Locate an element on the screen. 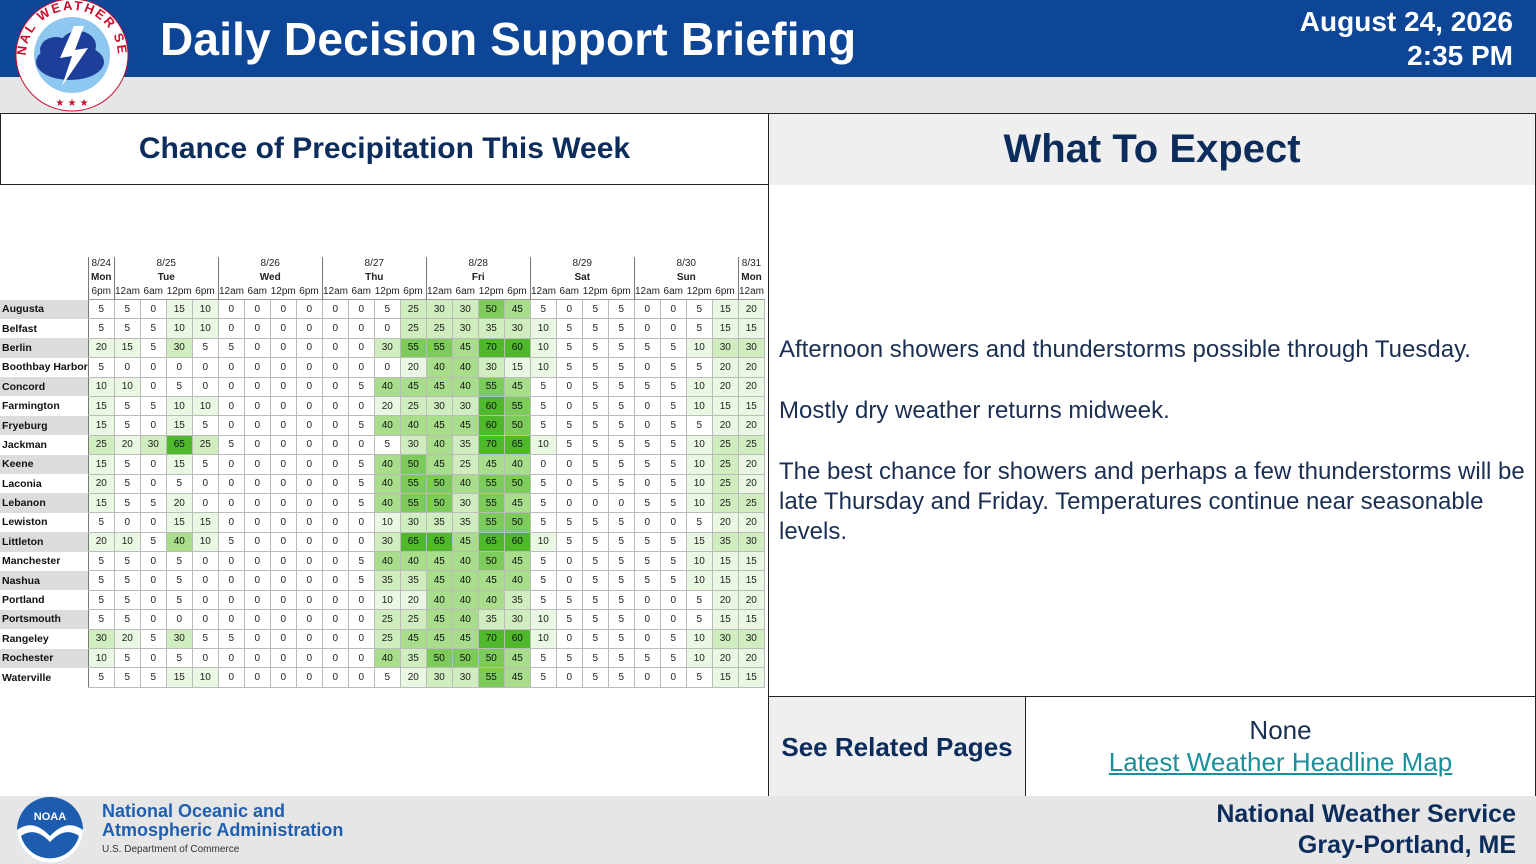  expect-panel-title: What To Expect is located at coordinates (1152, 149).